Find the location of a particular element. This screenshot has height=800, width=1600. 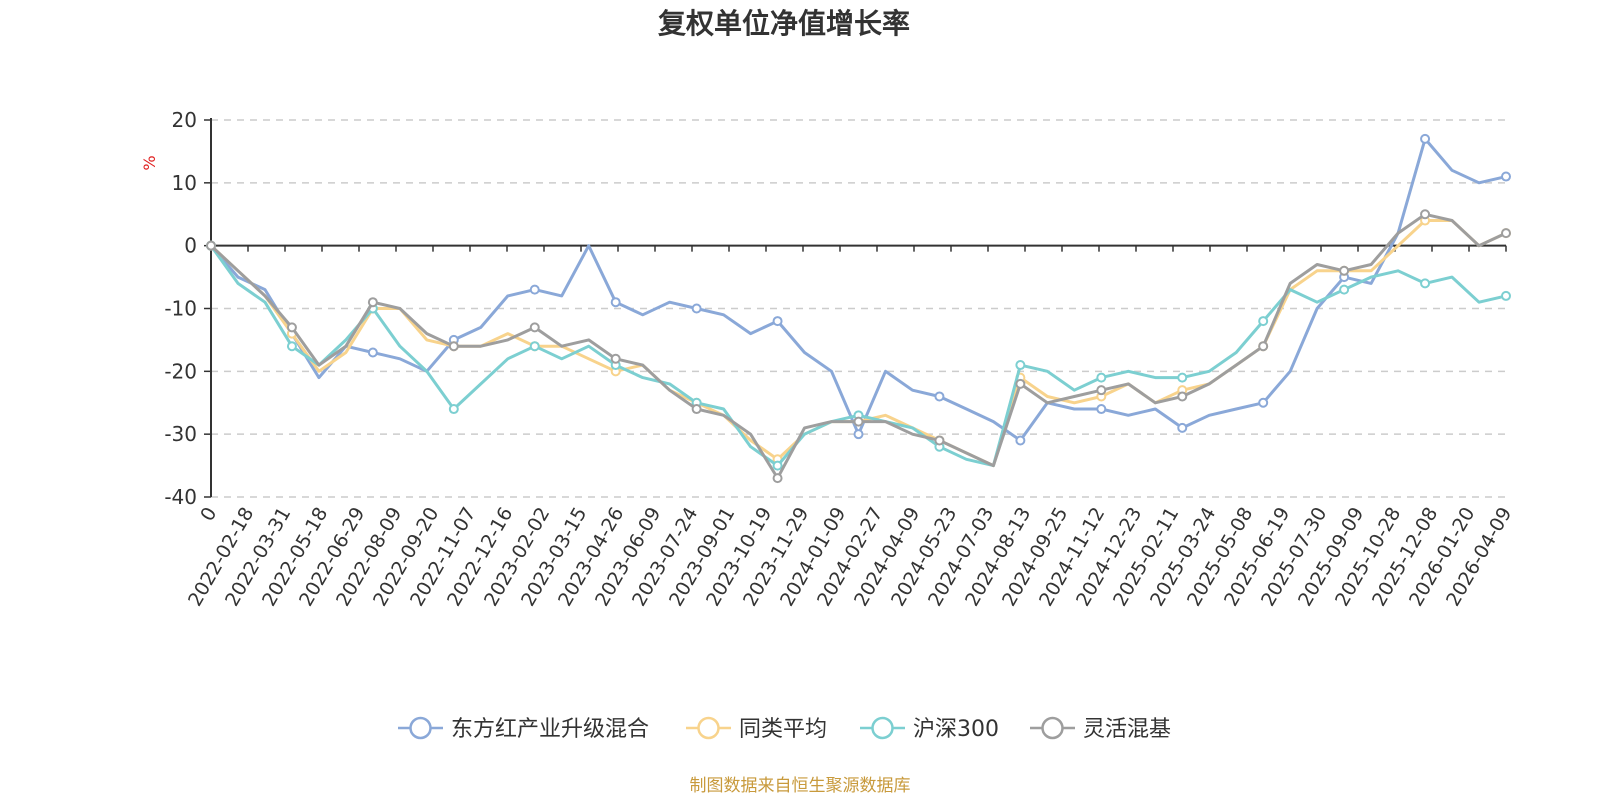

legend-label: 灵活混基 is located at coordinates (1127, 729).